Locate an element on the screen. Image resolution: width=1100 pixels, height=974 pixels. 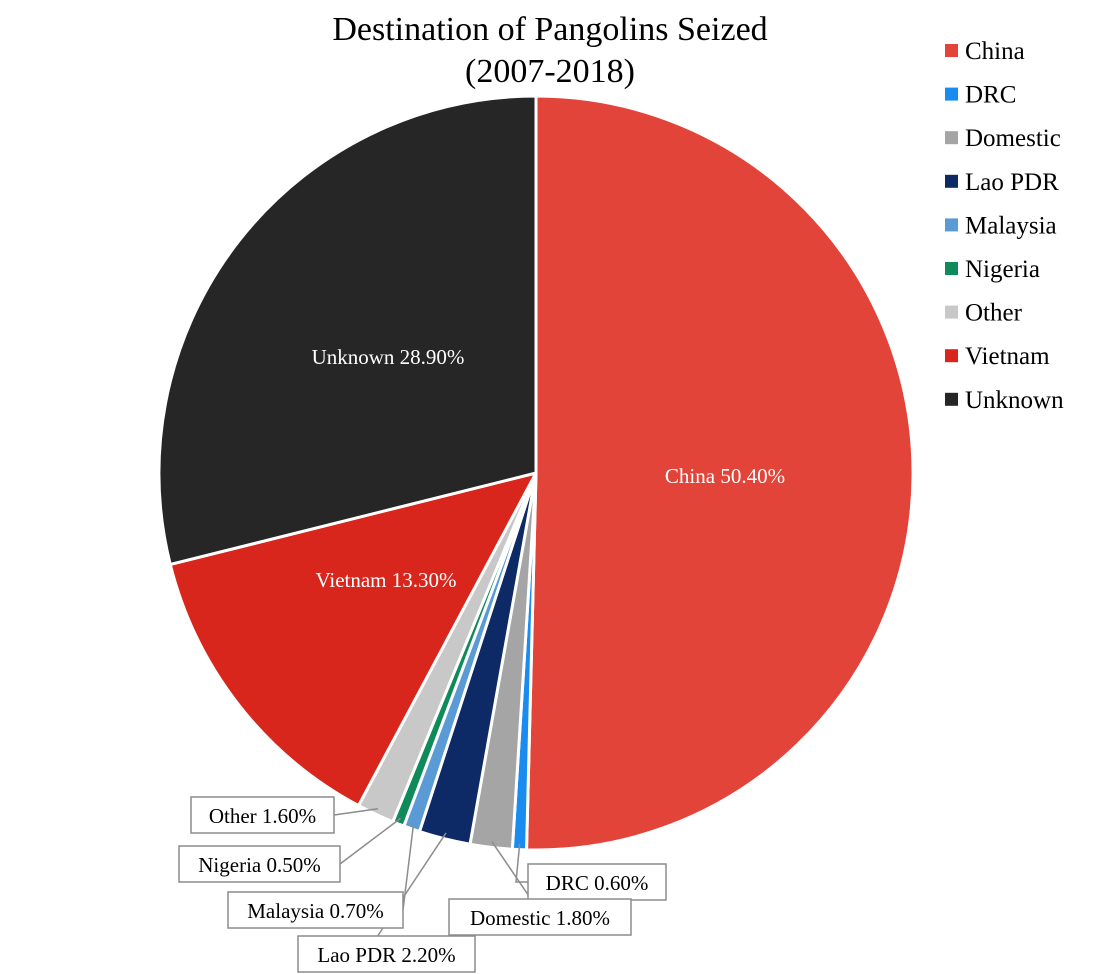
legend-label-malaysia: Malaysia is located at coordinates (1011, 225).